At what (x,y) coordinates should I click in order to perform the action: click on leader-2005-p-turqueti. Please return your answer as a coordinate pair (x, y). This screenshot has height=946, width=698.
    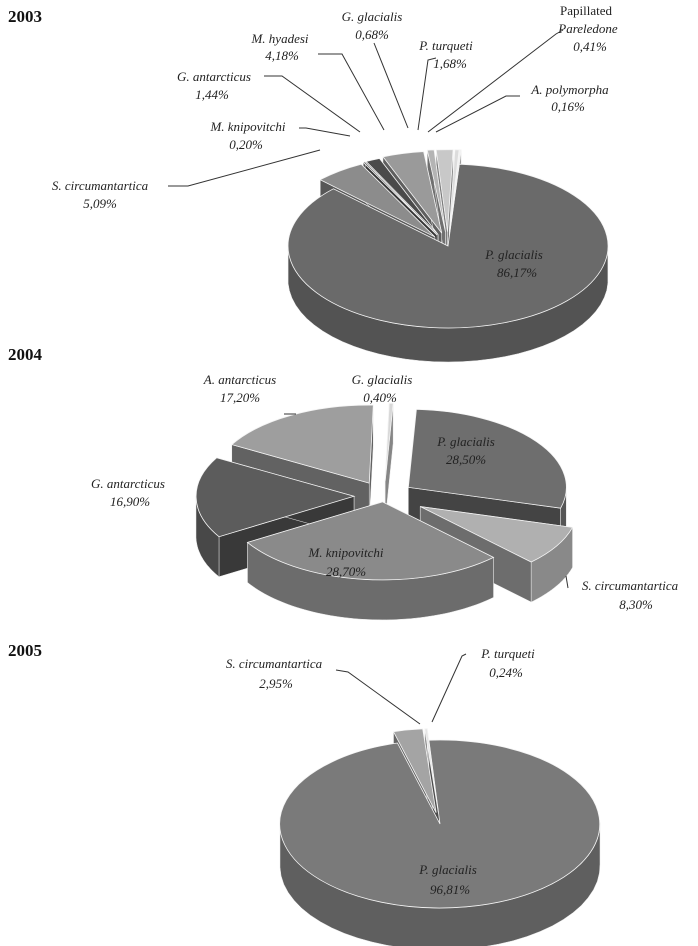
    Looking at the image, I should click on (449, 688).